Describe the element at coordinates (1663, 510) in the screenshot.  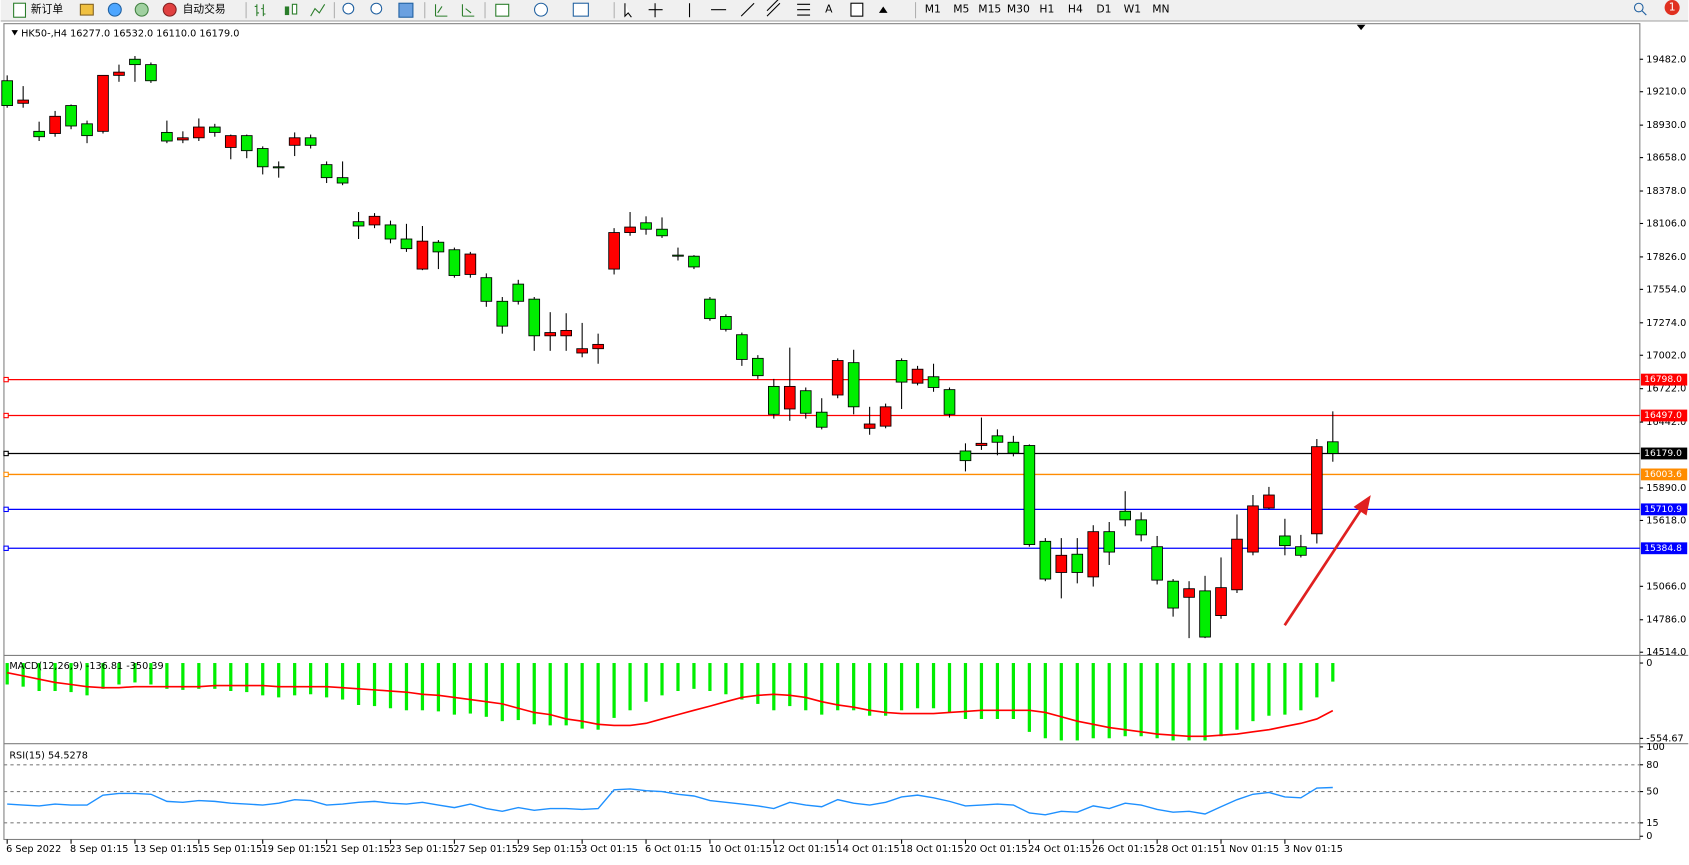
I see `level-label: 15710.9` at that location.